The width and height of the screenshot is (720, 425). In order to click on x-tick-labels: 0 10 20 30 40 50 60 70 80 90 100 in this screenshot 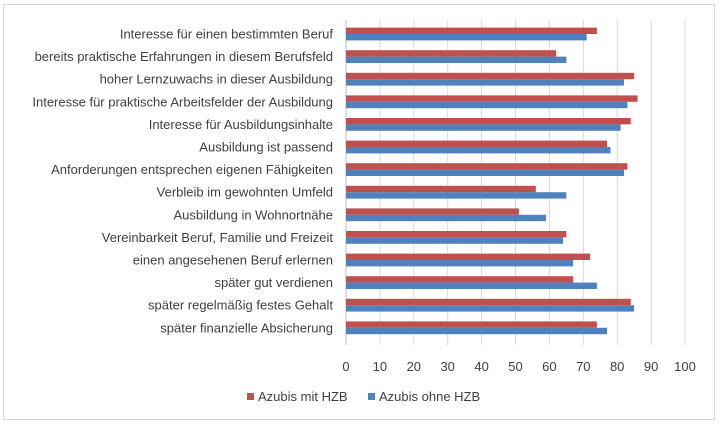, I will do `click(518, 366)`.